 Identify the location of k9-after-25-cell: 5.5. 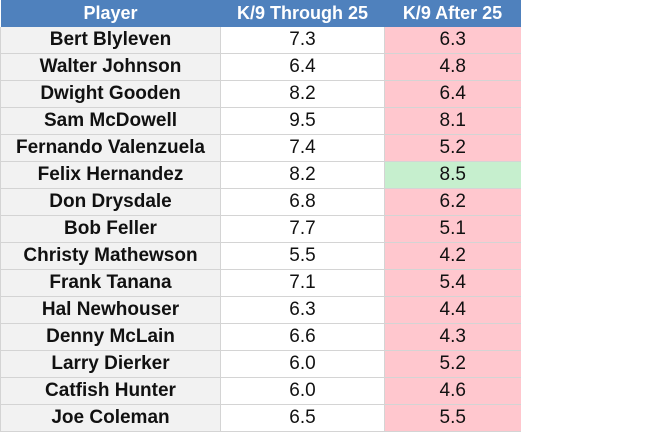
(452, 418).